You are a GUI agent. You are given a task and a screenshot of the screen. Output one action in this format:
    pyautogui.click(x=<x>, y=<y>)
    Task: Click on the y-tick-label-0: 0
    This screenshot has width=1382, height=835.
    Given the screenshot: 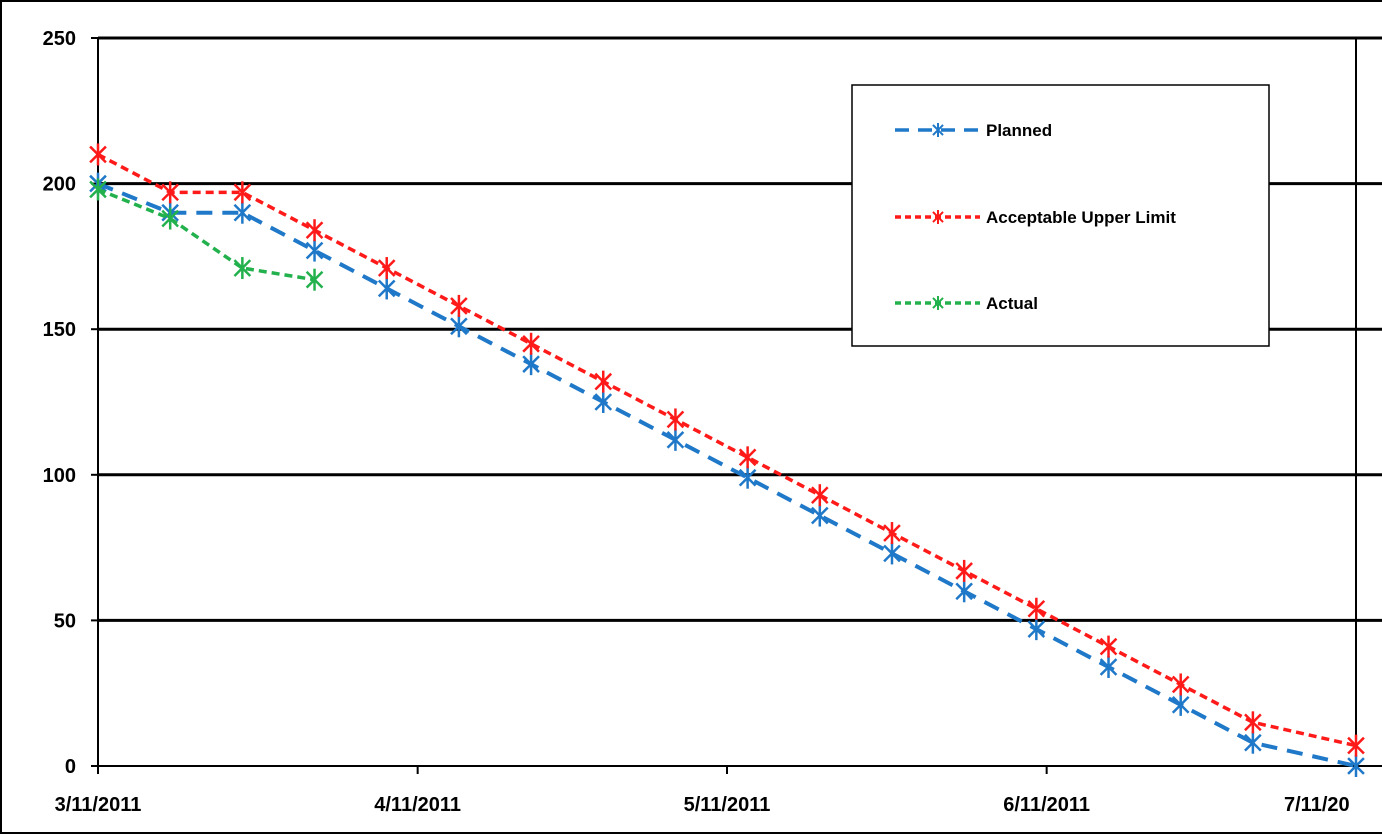 What is the action you would take?
    pyautogui.click(x=70, y=767)
    